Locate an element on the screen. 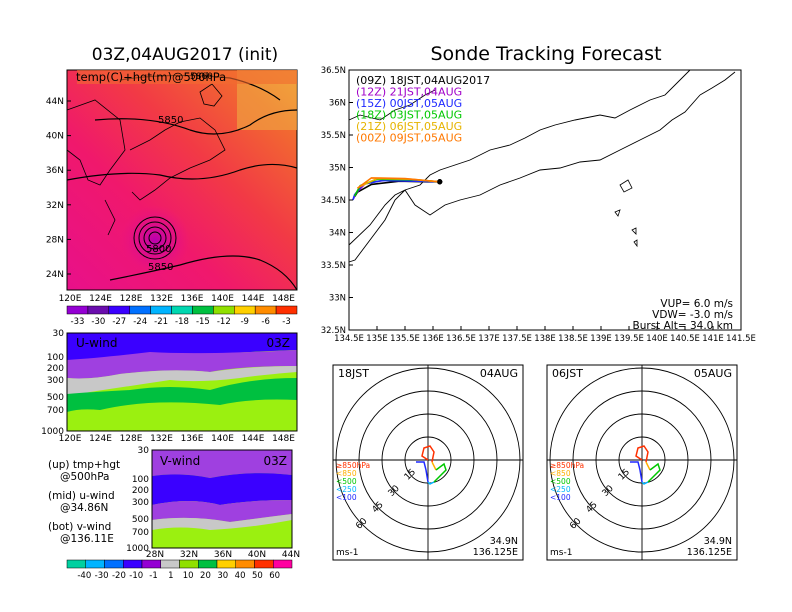 Image resolution: width=792 pixels, height=612 pixels. vwind-x-labels: 28N 32N 36N 40N 44N is located at coordinates (223, 555).